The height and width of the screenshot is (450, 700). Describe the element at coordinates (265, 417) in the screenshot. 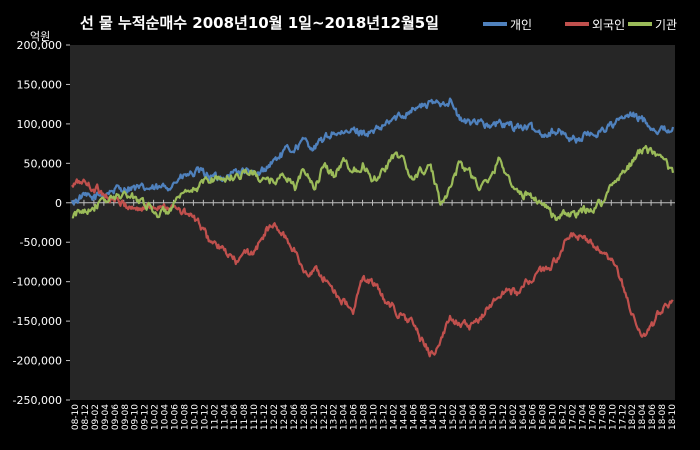

I see `x-tick-label: 11-12` at that location.